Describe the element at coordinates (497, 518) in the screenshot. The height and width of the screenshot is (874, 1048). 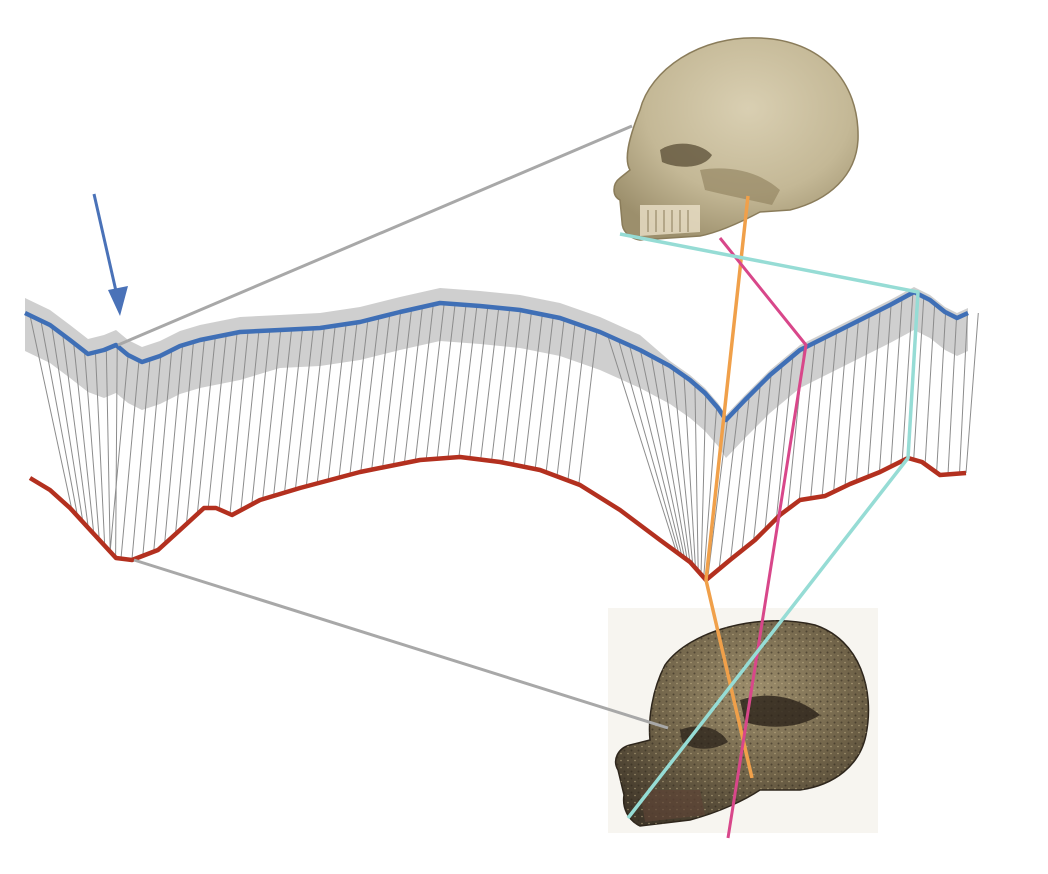
I see `lower-profile-line` at that location.